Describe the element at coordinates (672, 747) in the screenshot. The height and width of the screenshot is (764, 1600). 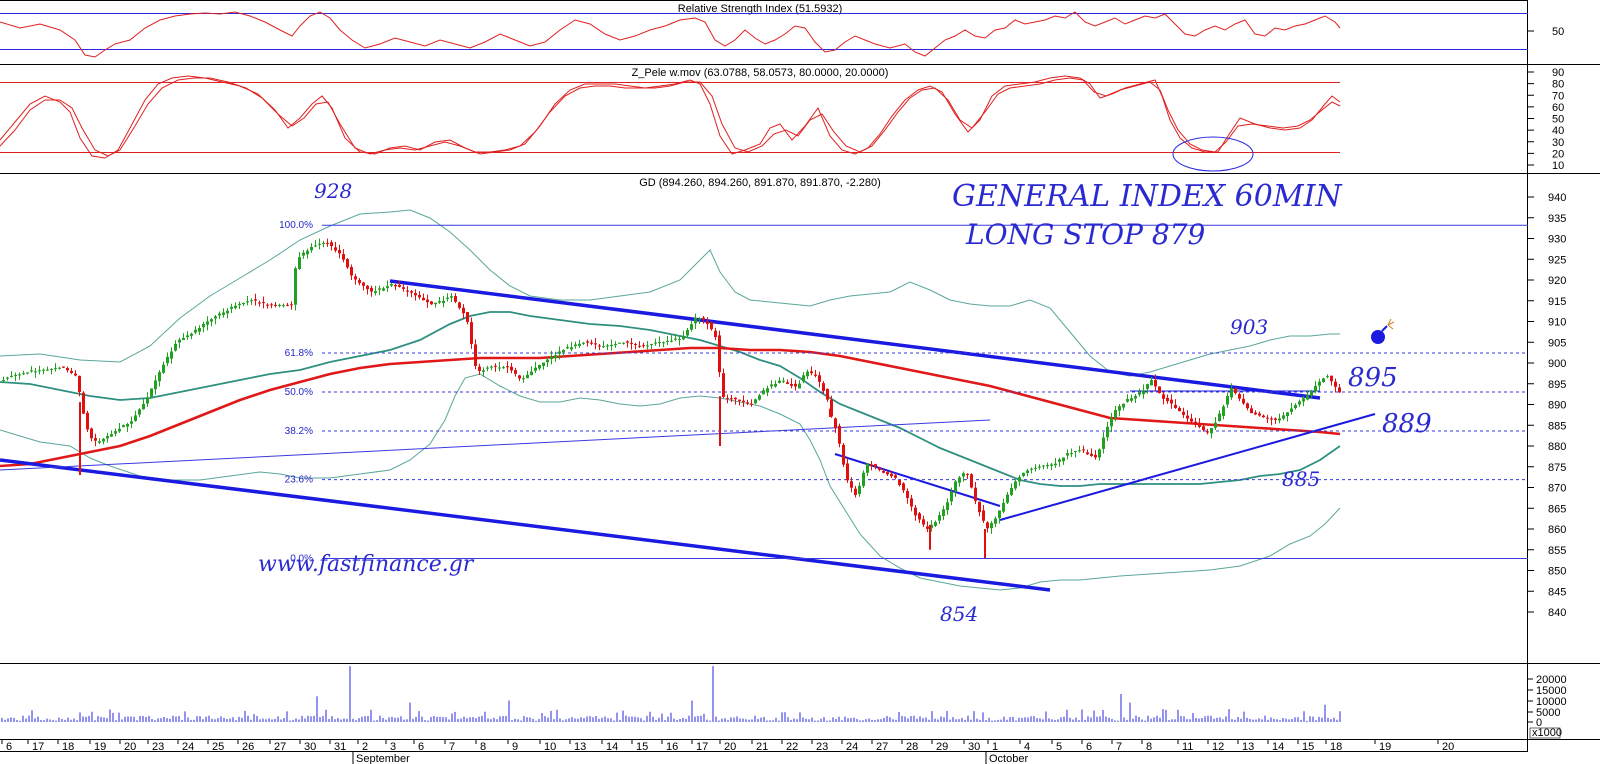
I see `date-tick-label: 16` at that location.